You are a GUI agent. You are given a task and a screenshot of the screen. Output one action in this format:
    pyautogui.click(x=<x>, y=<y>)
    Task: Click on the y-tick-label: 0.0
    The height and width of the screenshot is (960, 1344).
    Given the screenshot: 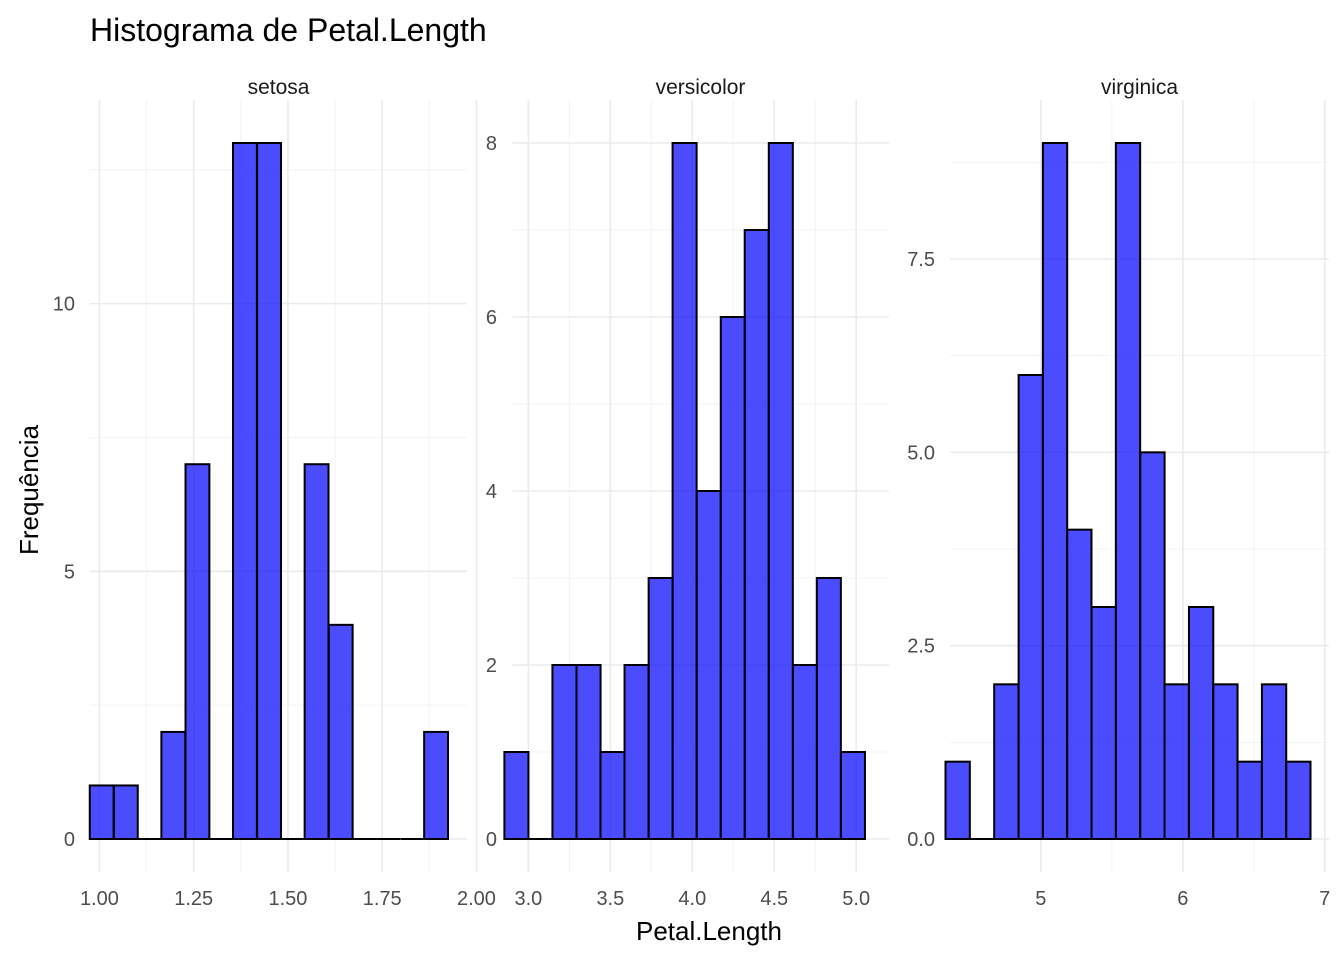 What is the action you would take?
    pyautogui.click(x=921, y=840)
    